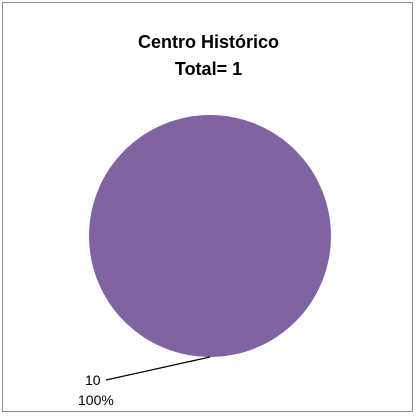 This screenshot has height=416, width=417. I want to click on slice-percent-label: 100%, so click(96, 400).